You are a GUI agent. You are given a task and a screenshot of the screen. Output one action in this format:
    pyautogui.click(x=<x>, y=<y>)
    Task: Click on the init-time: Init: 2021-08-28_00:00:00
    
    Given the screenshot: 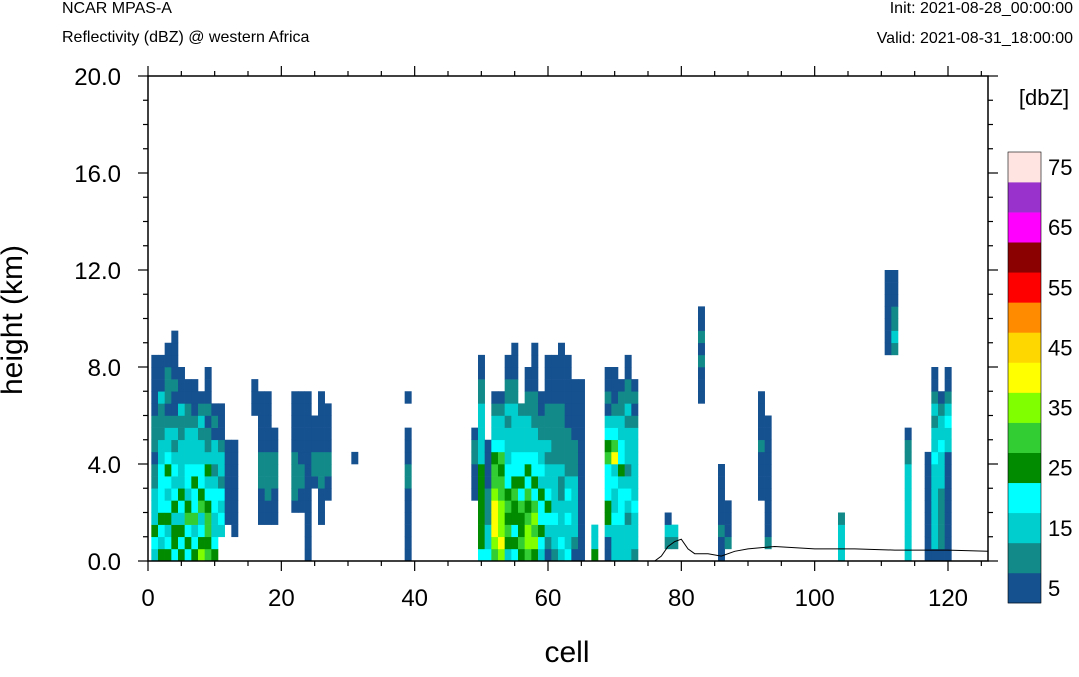 What is the action you would take?
    pyautogui.click(x=981, y=8)
    